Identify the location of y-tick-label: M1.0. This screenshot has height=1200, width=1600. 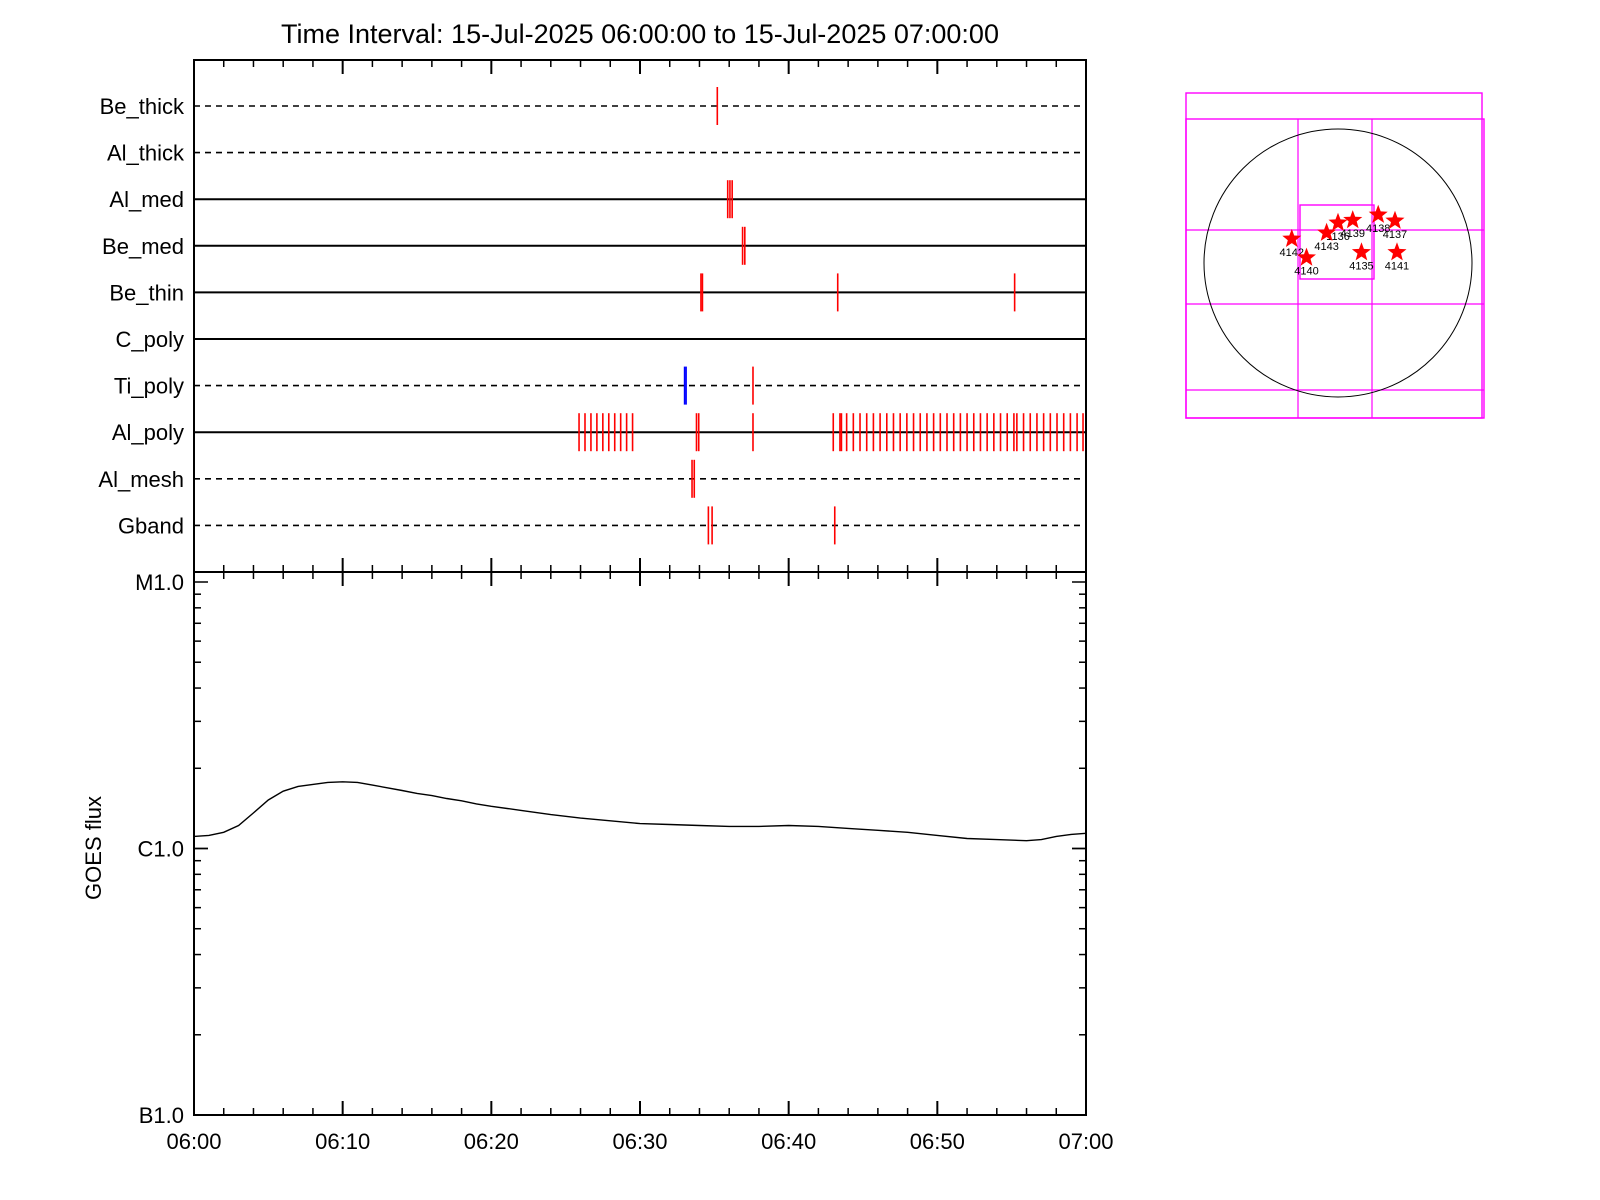
(159, 582).